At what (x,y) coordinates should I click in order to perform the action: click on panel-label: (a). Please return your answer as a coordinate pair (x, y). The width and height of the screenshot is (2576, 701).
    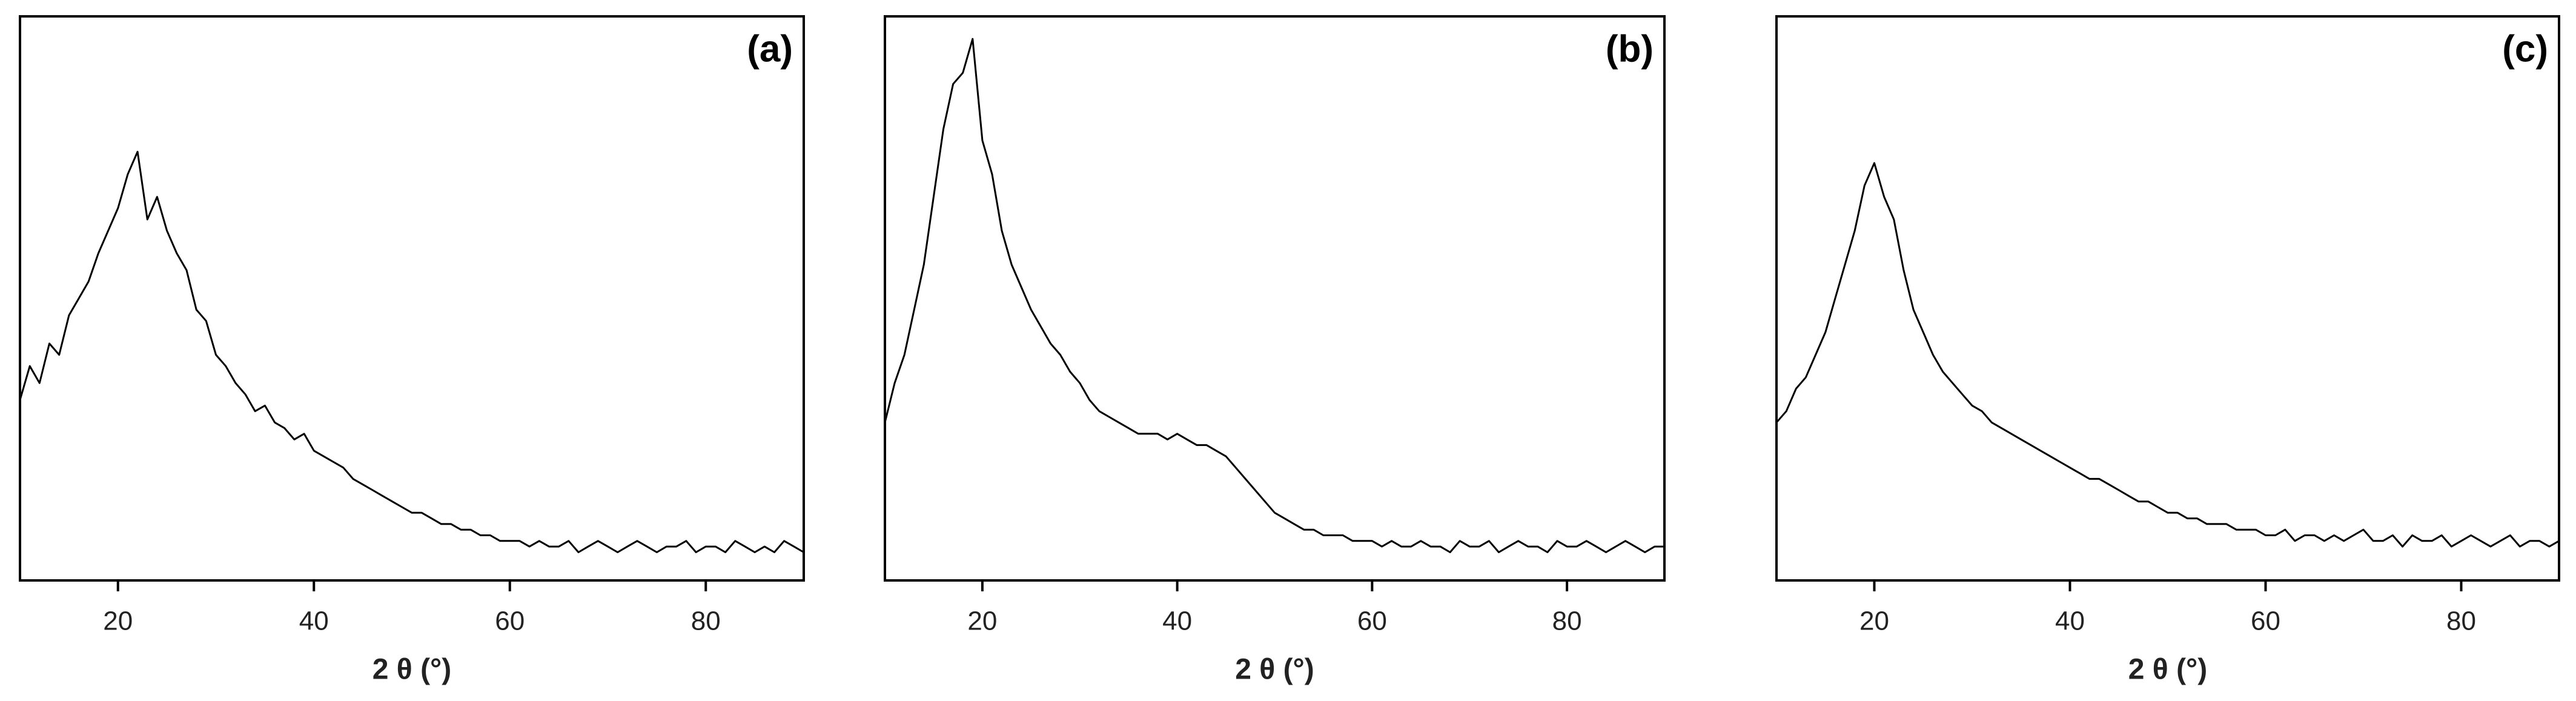
    Looking at the image, I should click on (770, 49).